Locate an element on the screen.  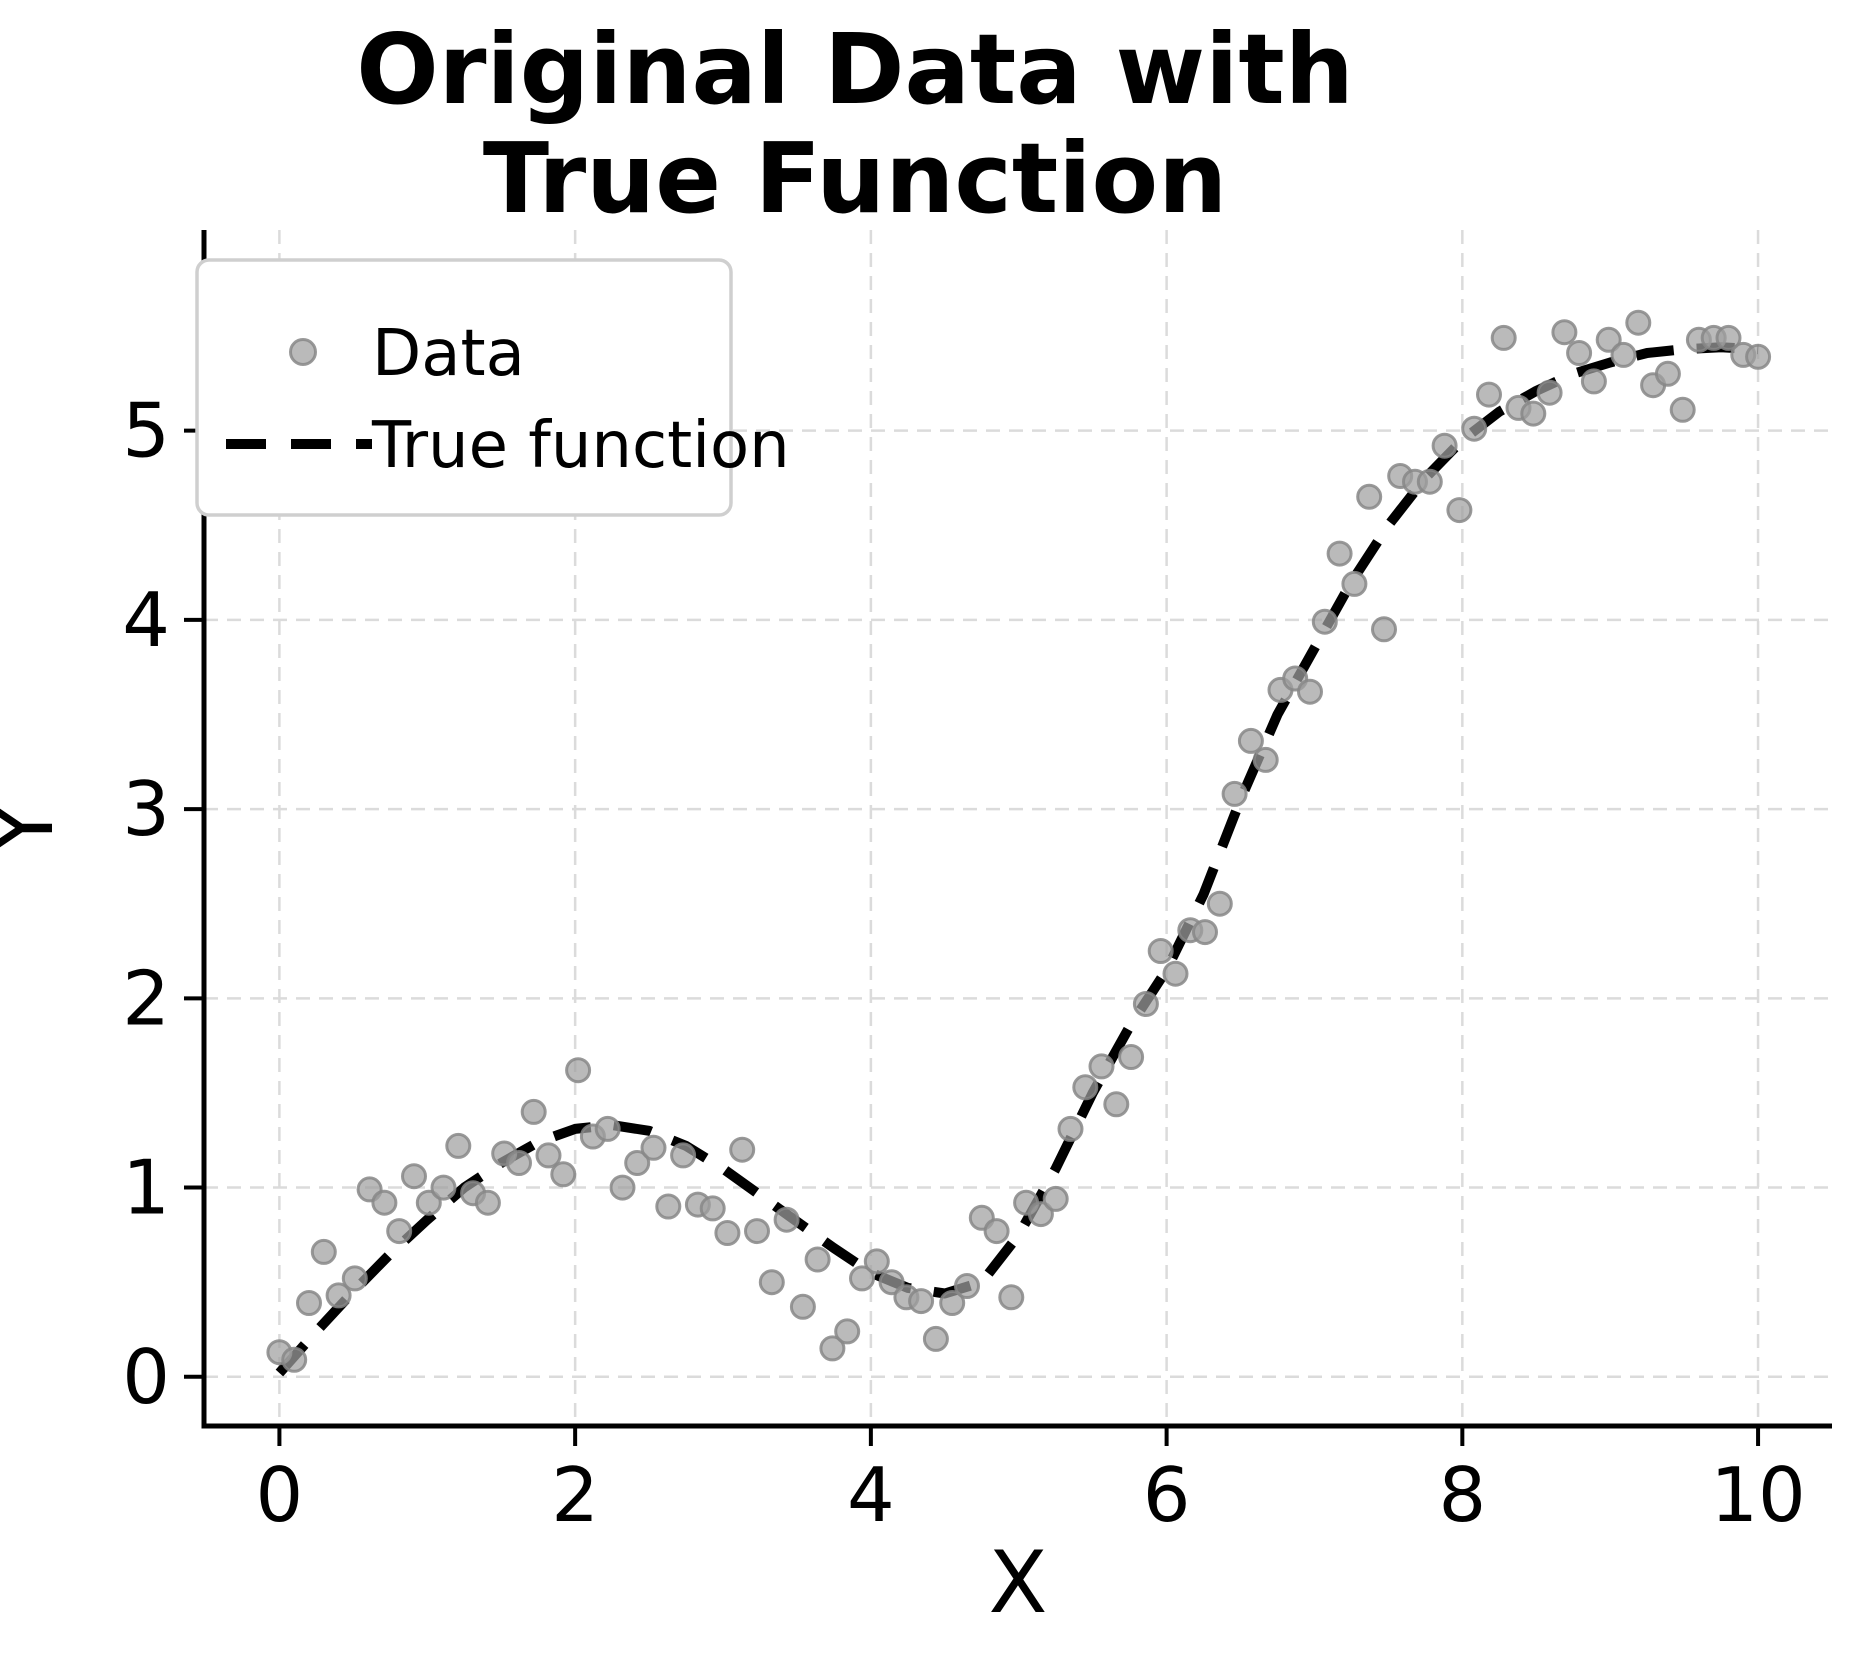
y-tick-label: 5 is located at coordinates (146, 431).